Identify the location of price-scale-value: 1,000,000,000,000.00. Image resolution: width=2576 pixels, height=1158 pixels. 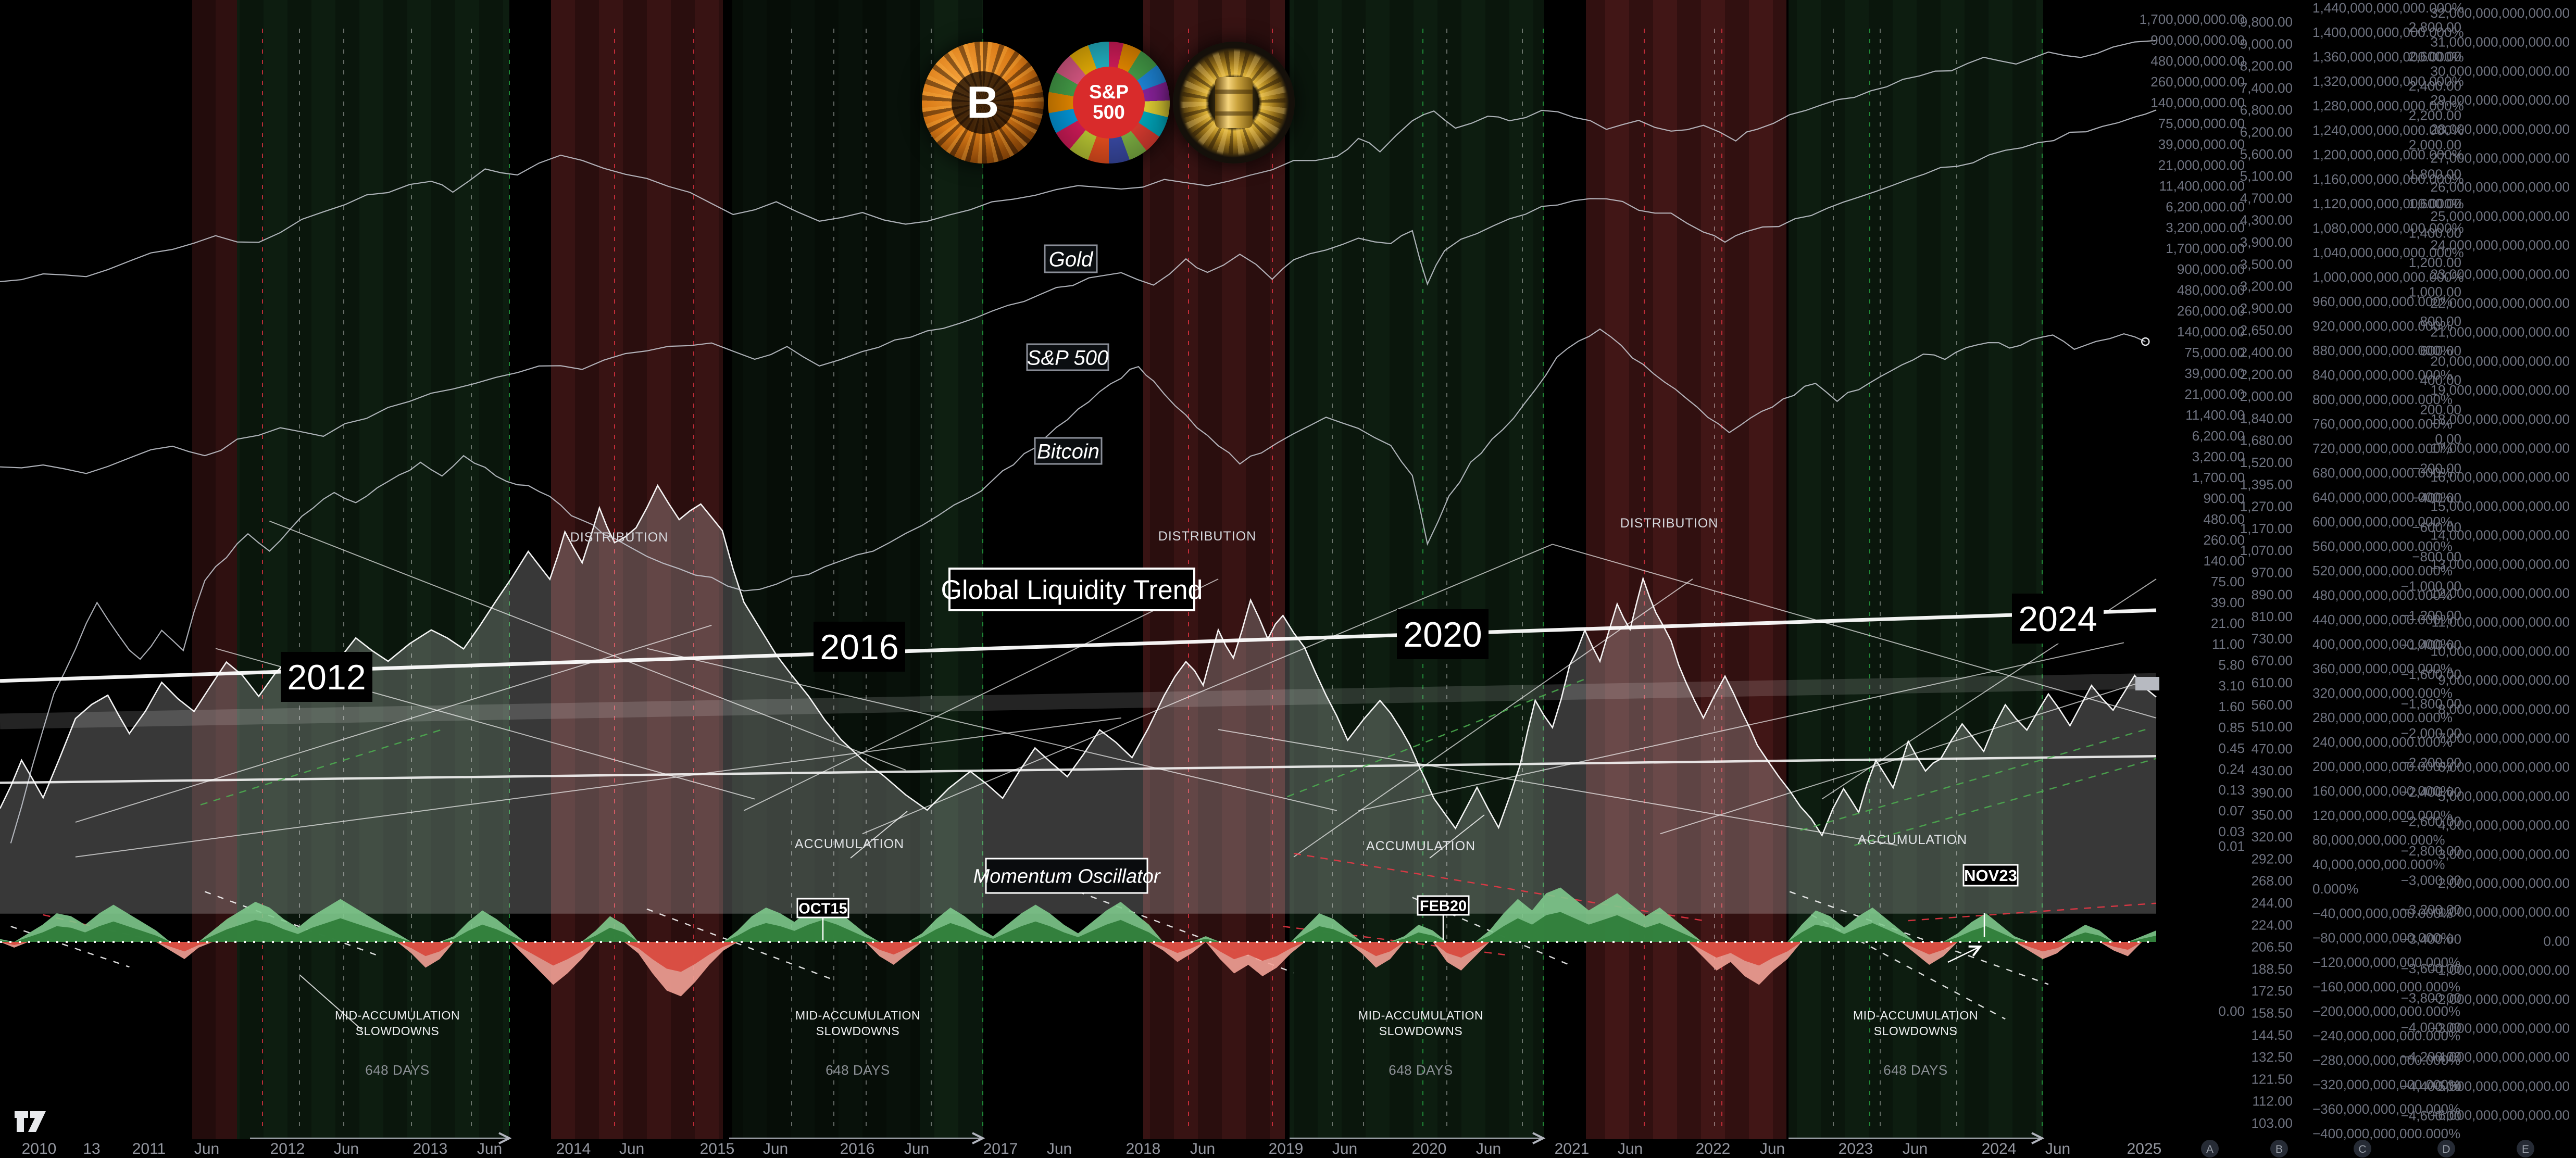
(2504, 912).